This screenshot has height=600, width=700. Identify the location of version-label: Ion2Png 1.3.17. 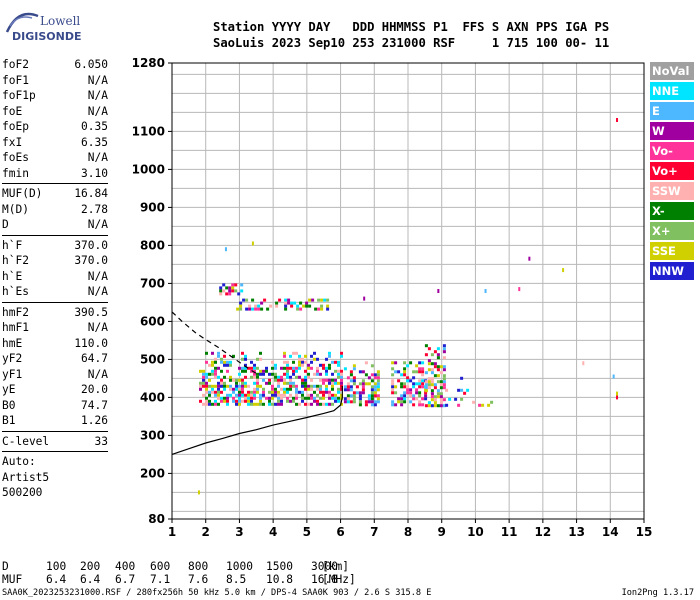
(657, 593).